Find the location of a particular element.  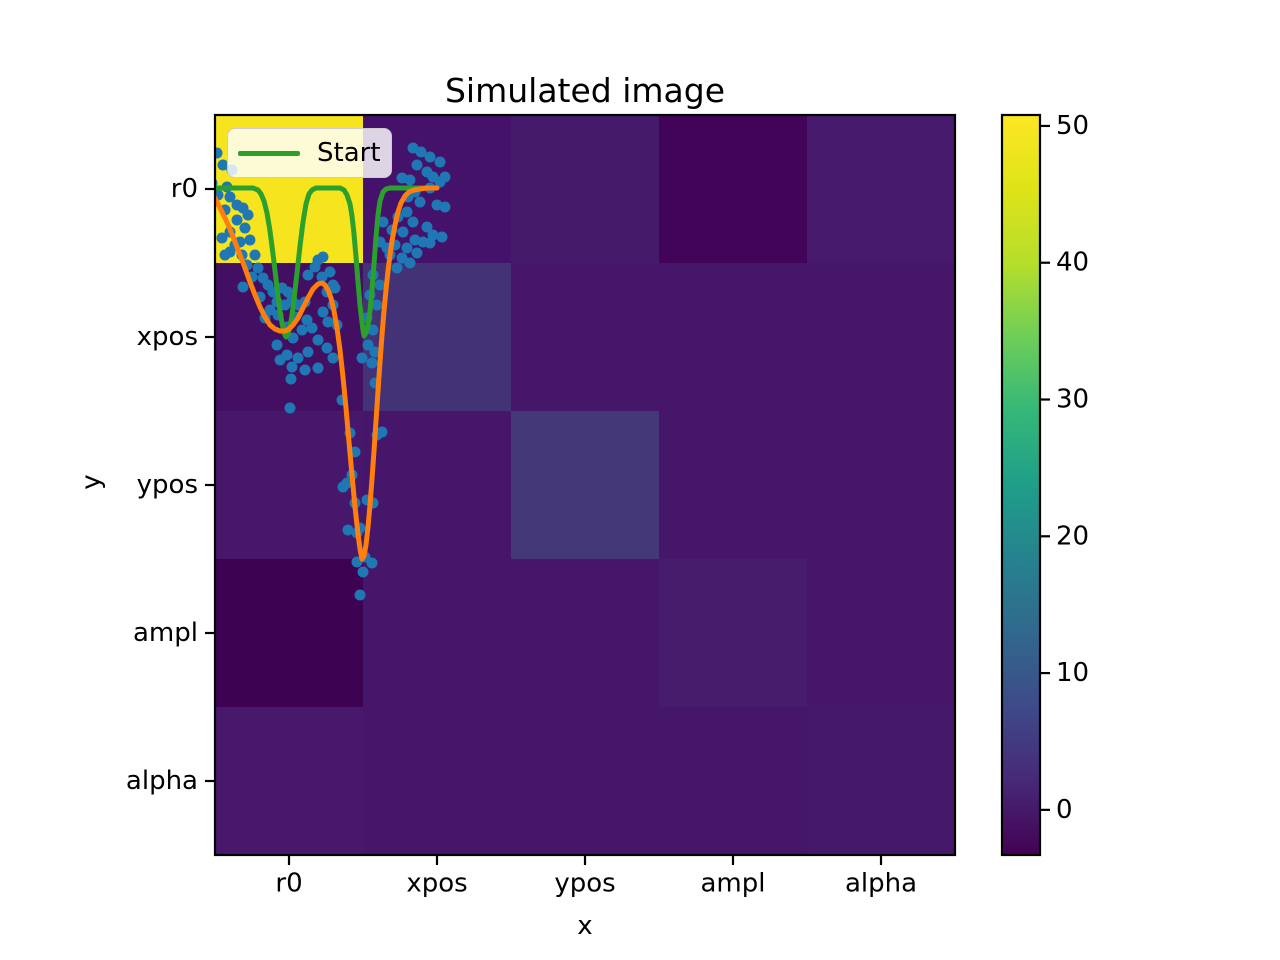

colorbar-tick-label-20: 20 is located at coordinates (1072, 536).